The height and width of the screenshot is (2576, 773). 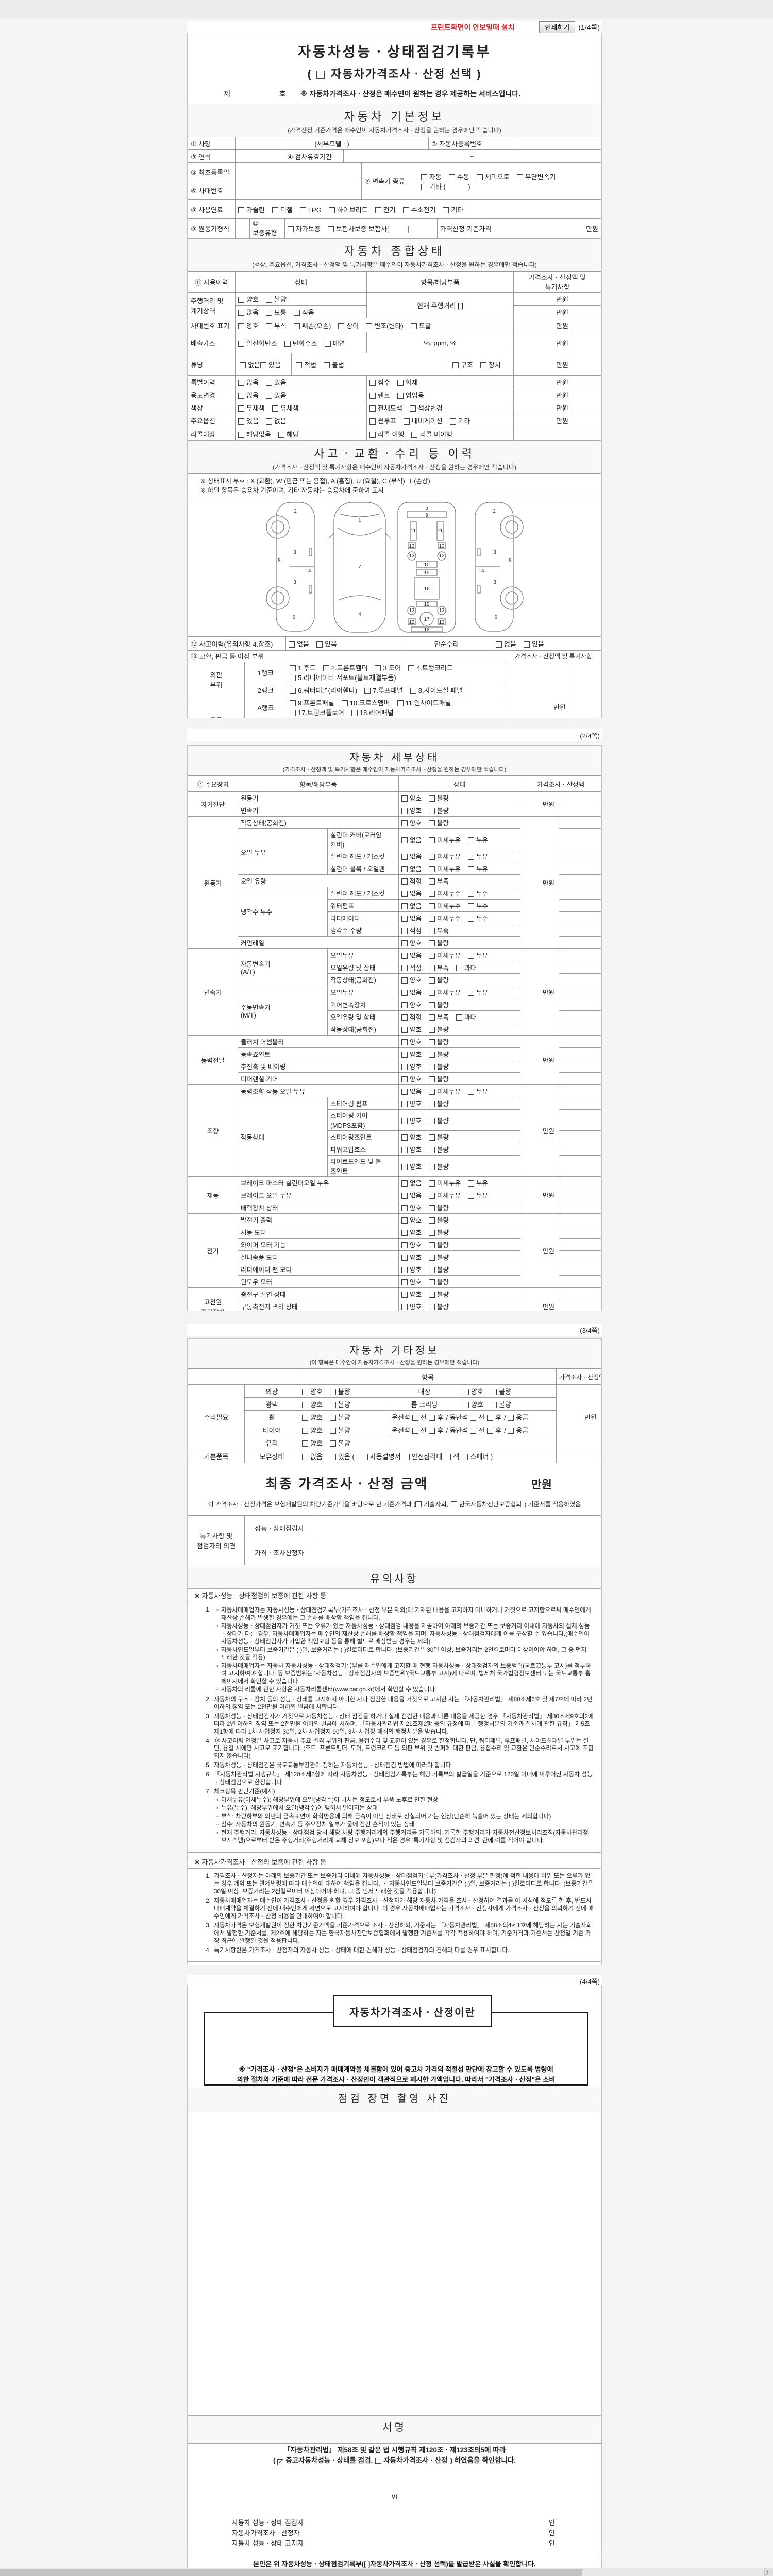 I want to click on price-survey-select-checkbox, so click(x=320, y=75).